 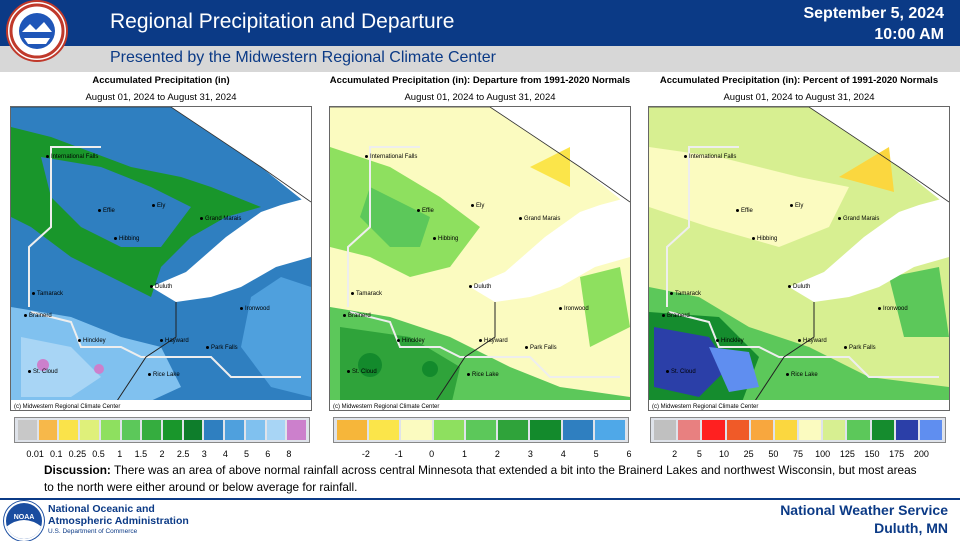 I want to click on nws-office-line2: Duluth, MN, so click(x=911, y=528).